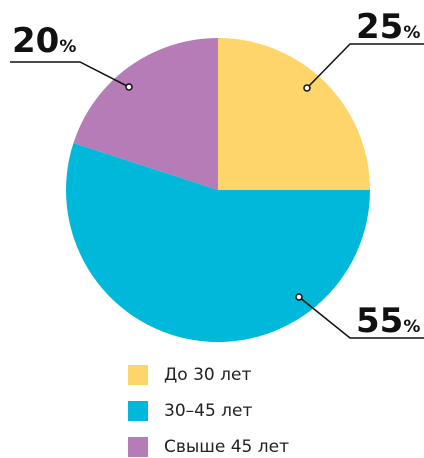 The width and height of the screenshot is (424, 458). I want to click on data-label: 25%, so click(388, 27).